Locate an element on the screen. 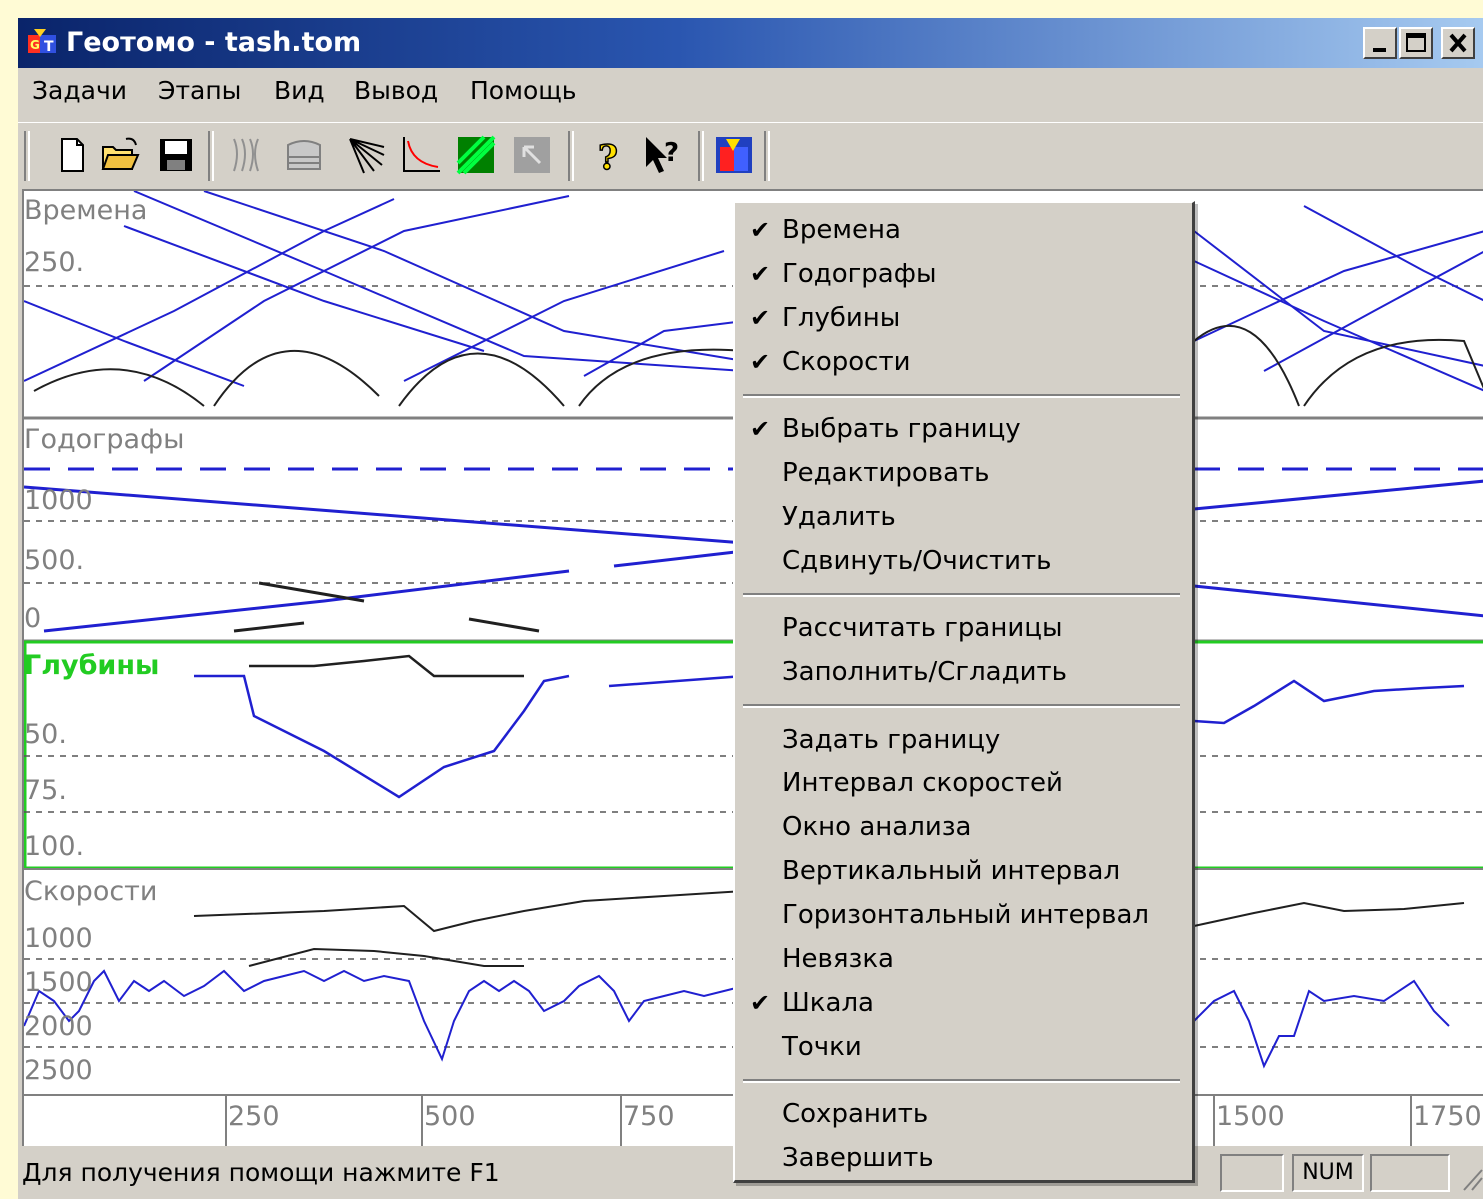  context-menu-item: Вертикальный интервал is located at coordinates (962, 872).